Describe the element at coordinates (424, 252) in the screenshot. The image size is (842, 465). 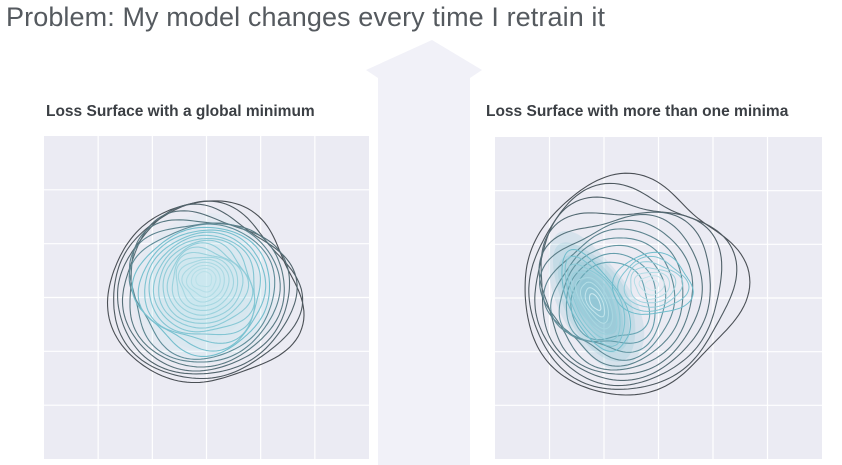
I see `arrow-shape` at that location.